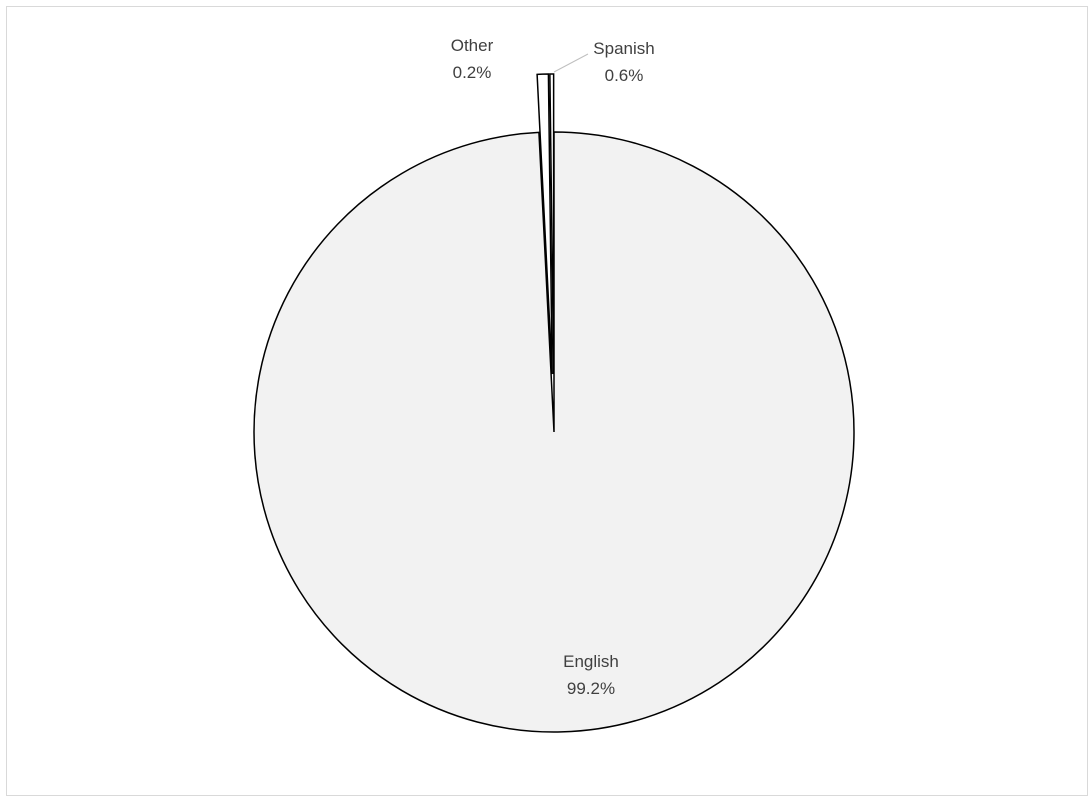  I want to click on data-label-other-name: Other, so click(472, 45).